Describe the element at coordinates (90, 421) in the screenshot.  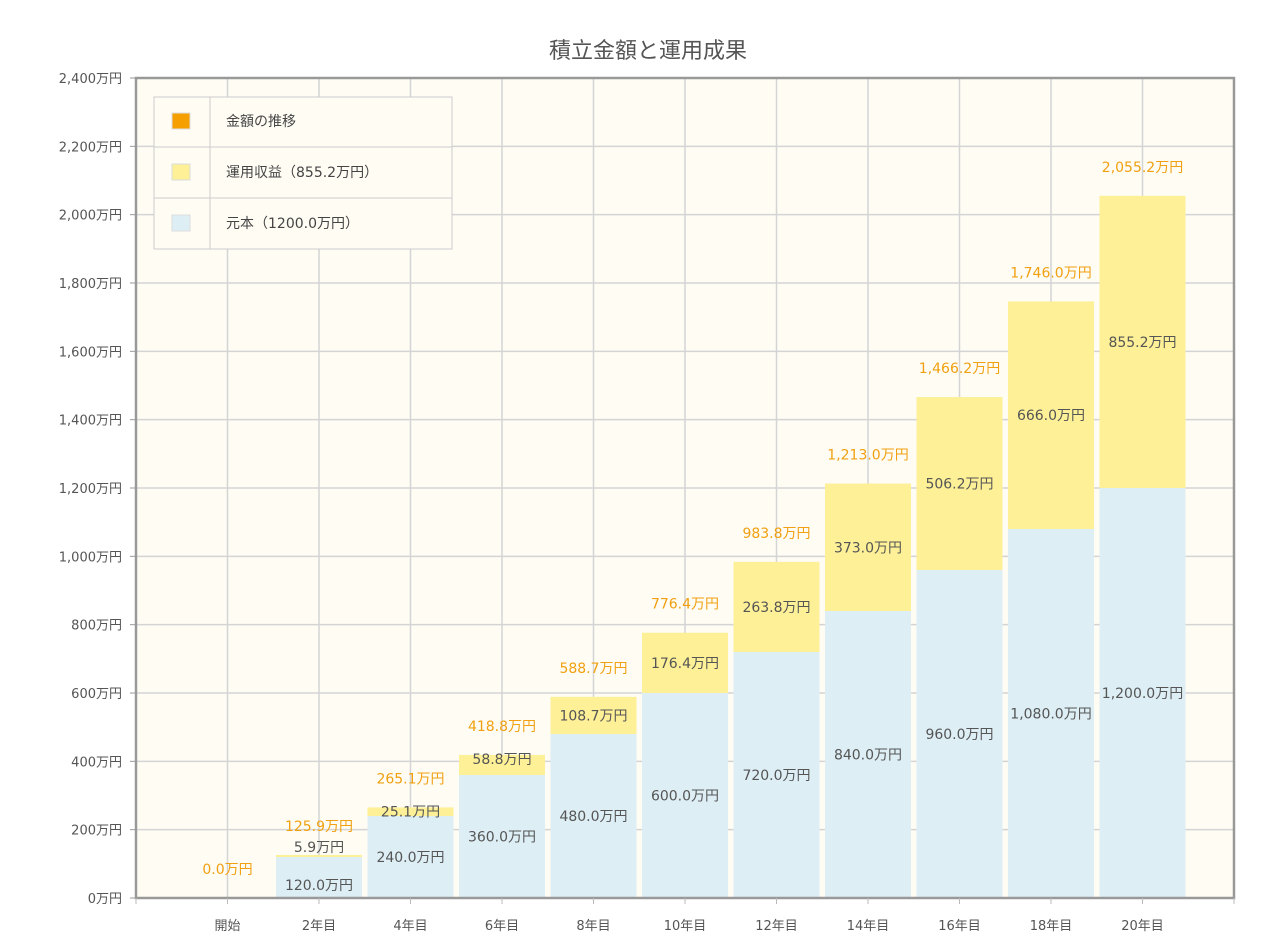
I see `y-tick-label: 1,400万円` at that location.